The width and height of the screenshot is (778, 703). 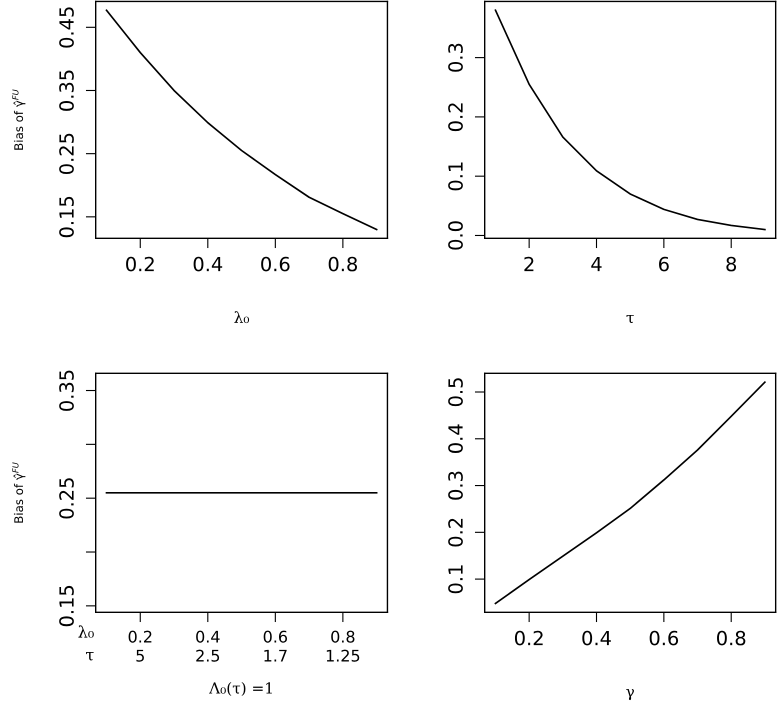 I want to click on text: 1.7, so click(x=275, y=656).